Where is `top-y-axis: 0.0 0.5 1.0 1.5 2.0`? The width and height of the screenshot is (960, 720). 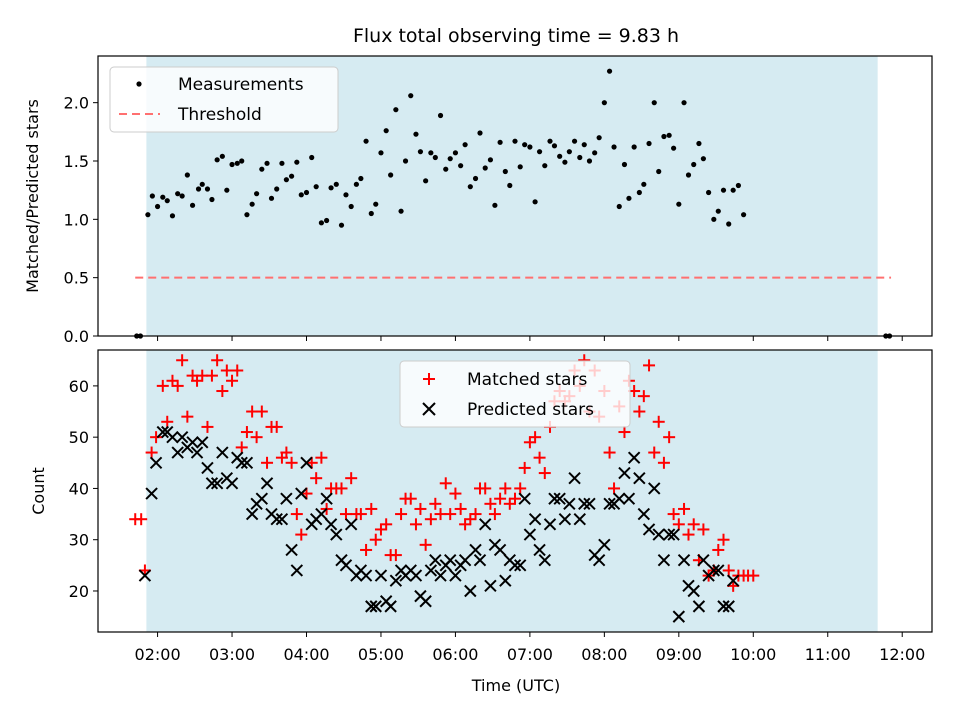 top-y-axis: 0.0 0.5 1.0 1.5 2.0 is located at coordinates (81, 220).